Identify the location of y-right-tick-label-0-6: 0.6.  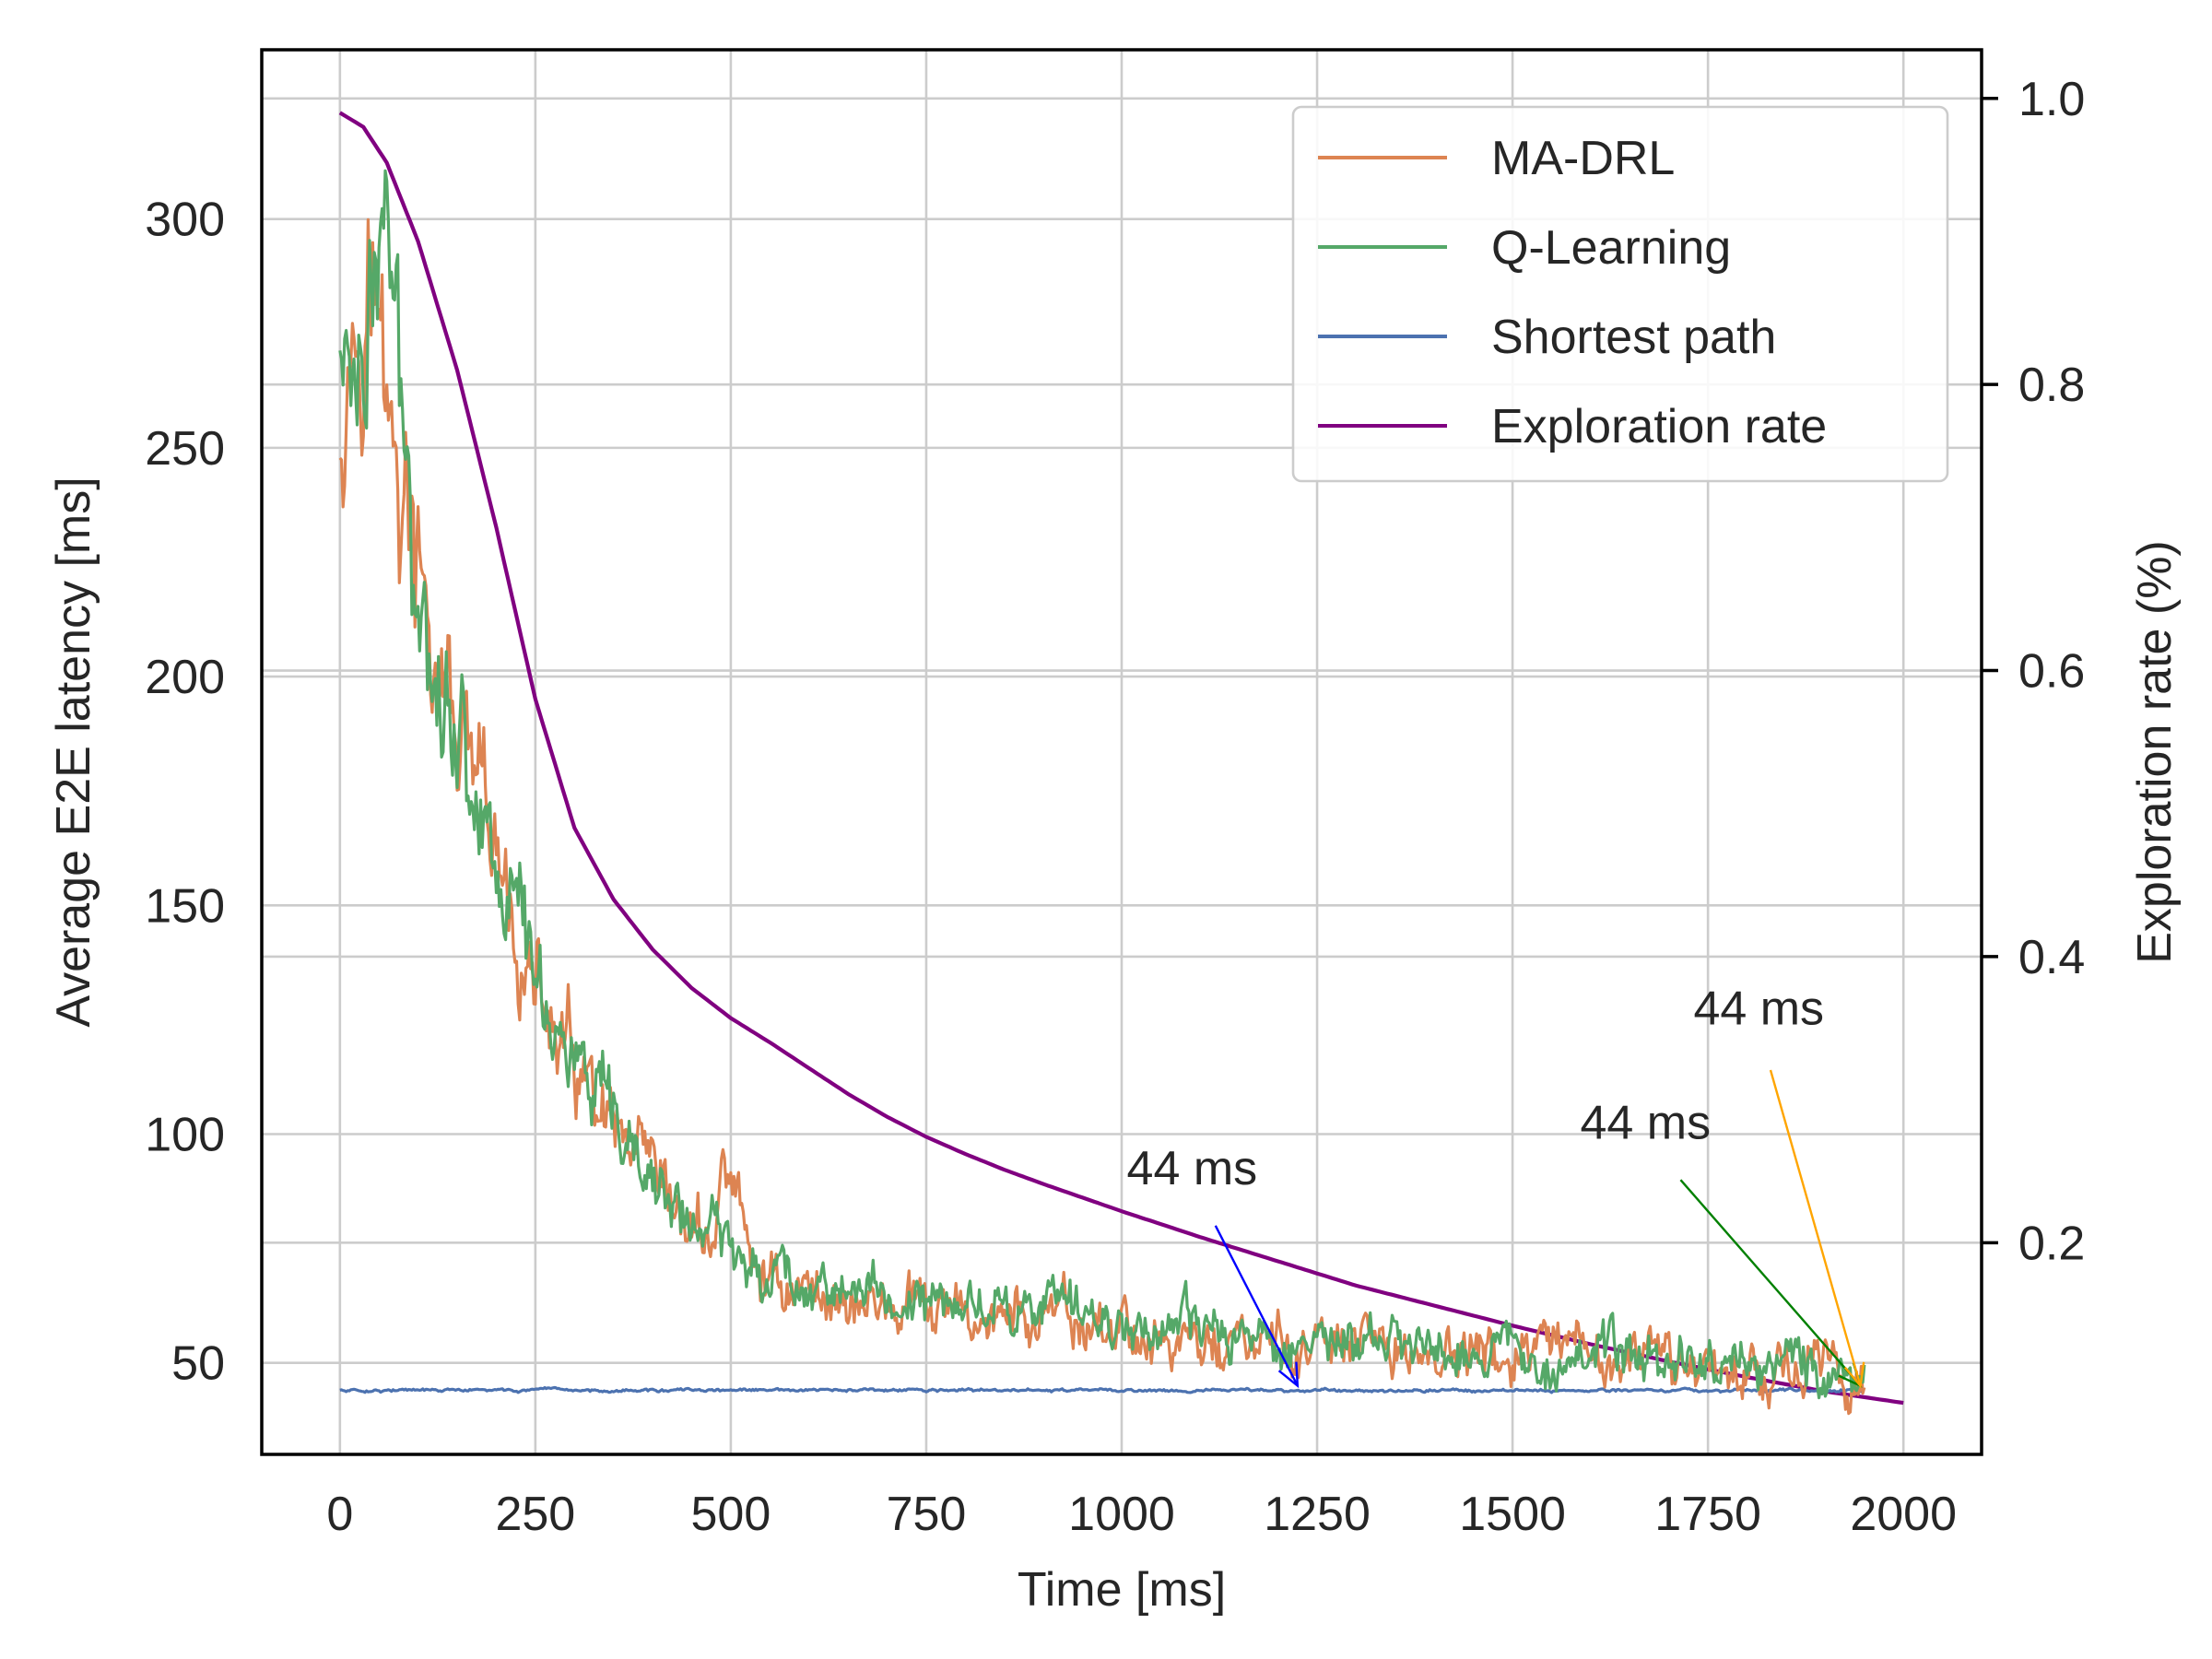
(2051, 672).